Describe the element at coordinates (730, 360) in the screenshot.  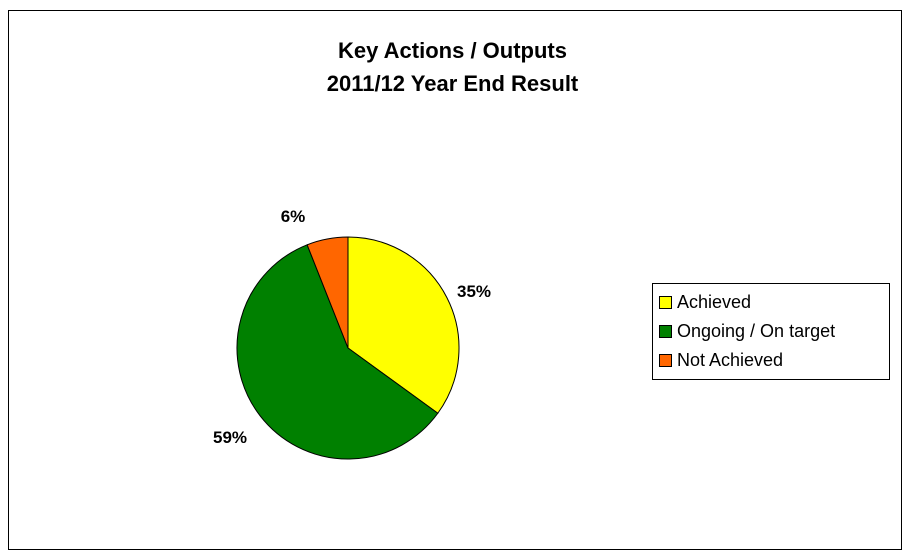
I see `legend-label-not-achieved: Not Achieved` at that location.